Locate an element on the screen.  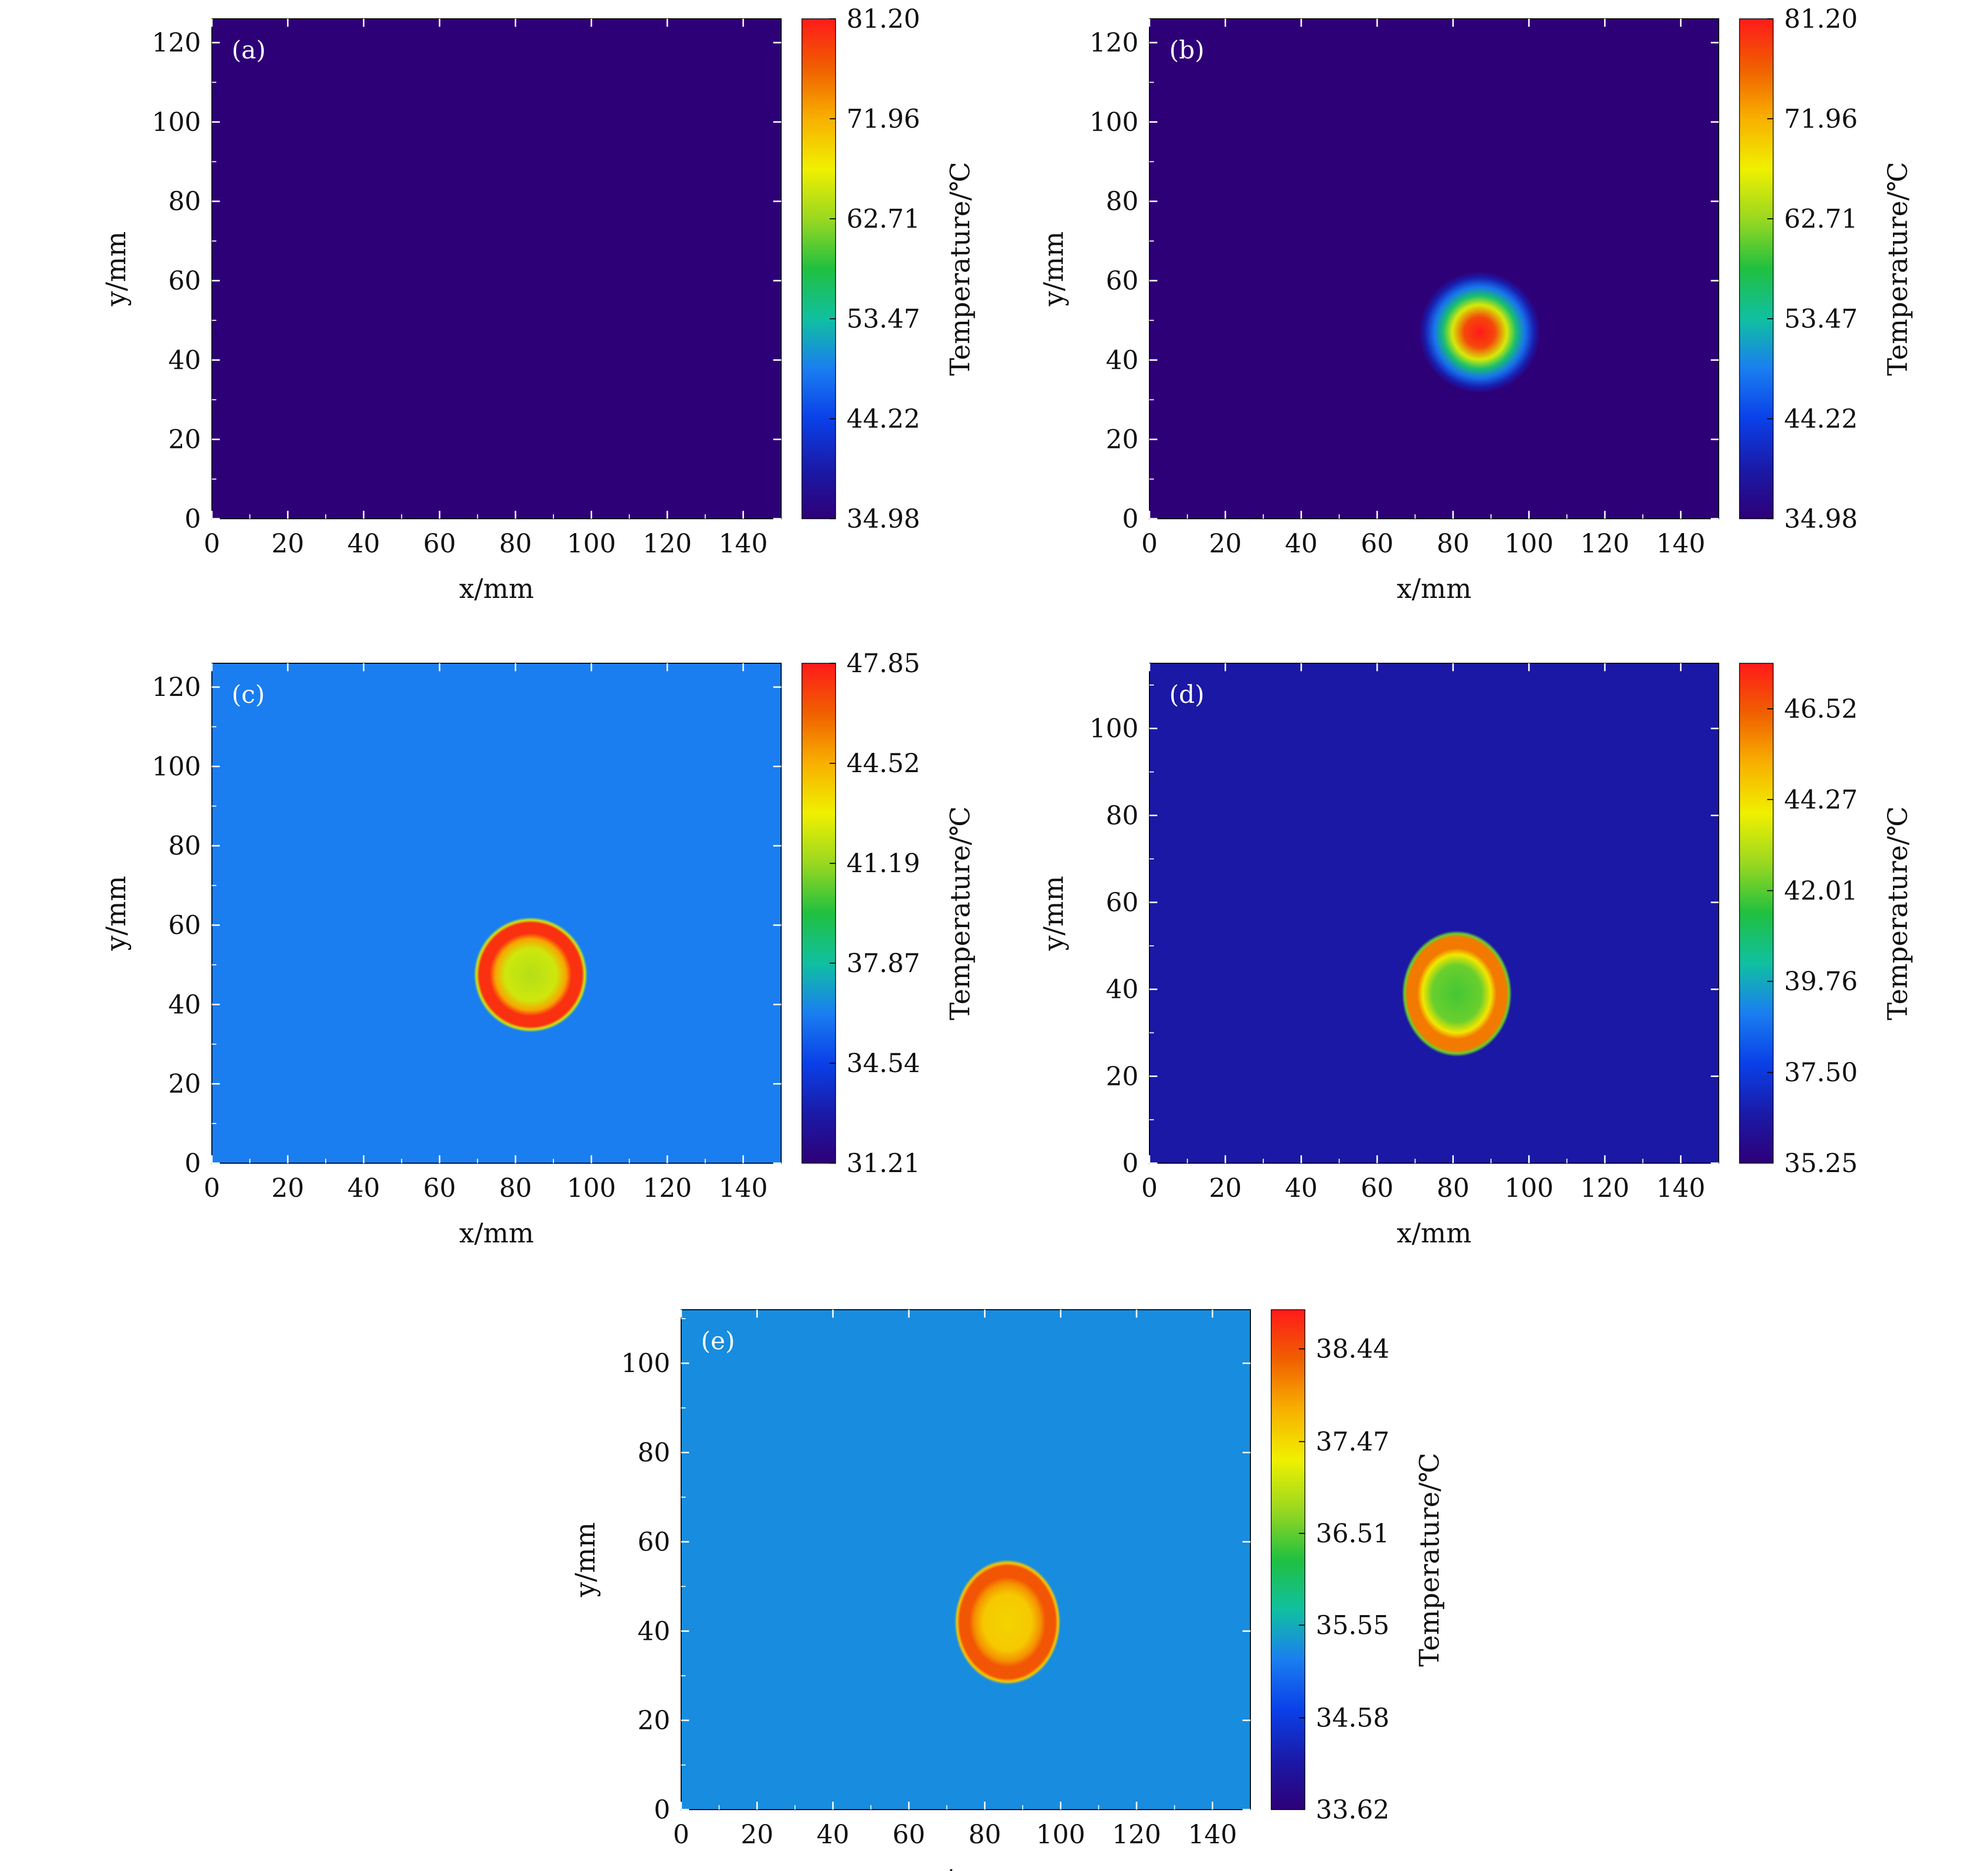
panel-label: (c) is located at coordinates (248, 694).